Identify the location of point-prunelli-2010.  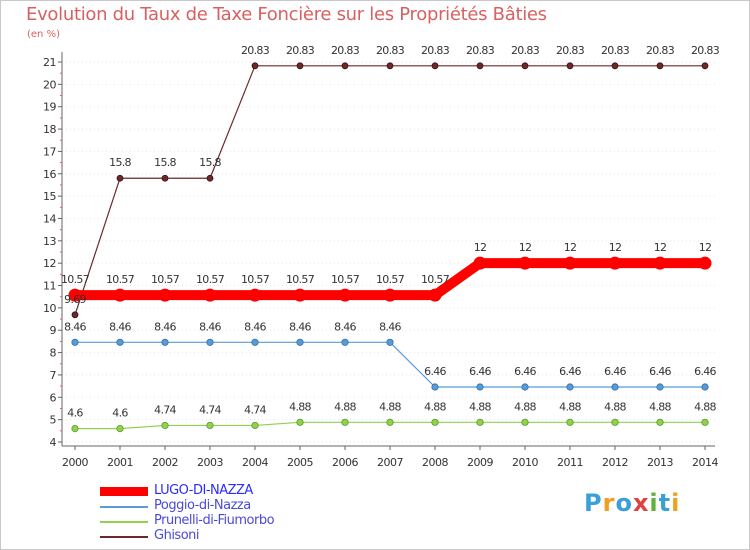
(525, 422).